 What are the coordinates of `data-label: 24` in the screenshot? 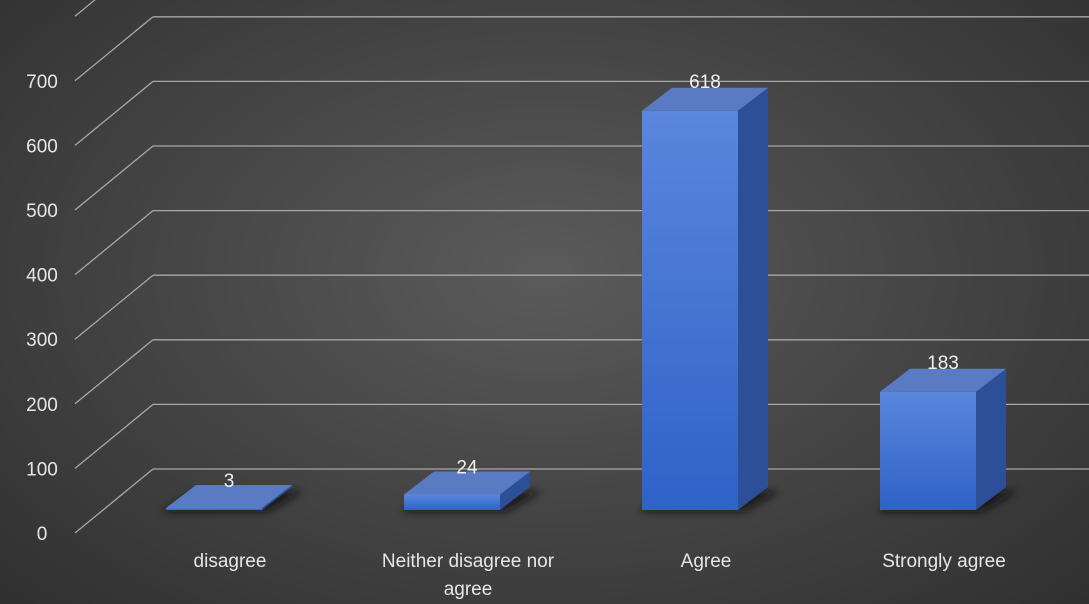 It's located at (467, 467).